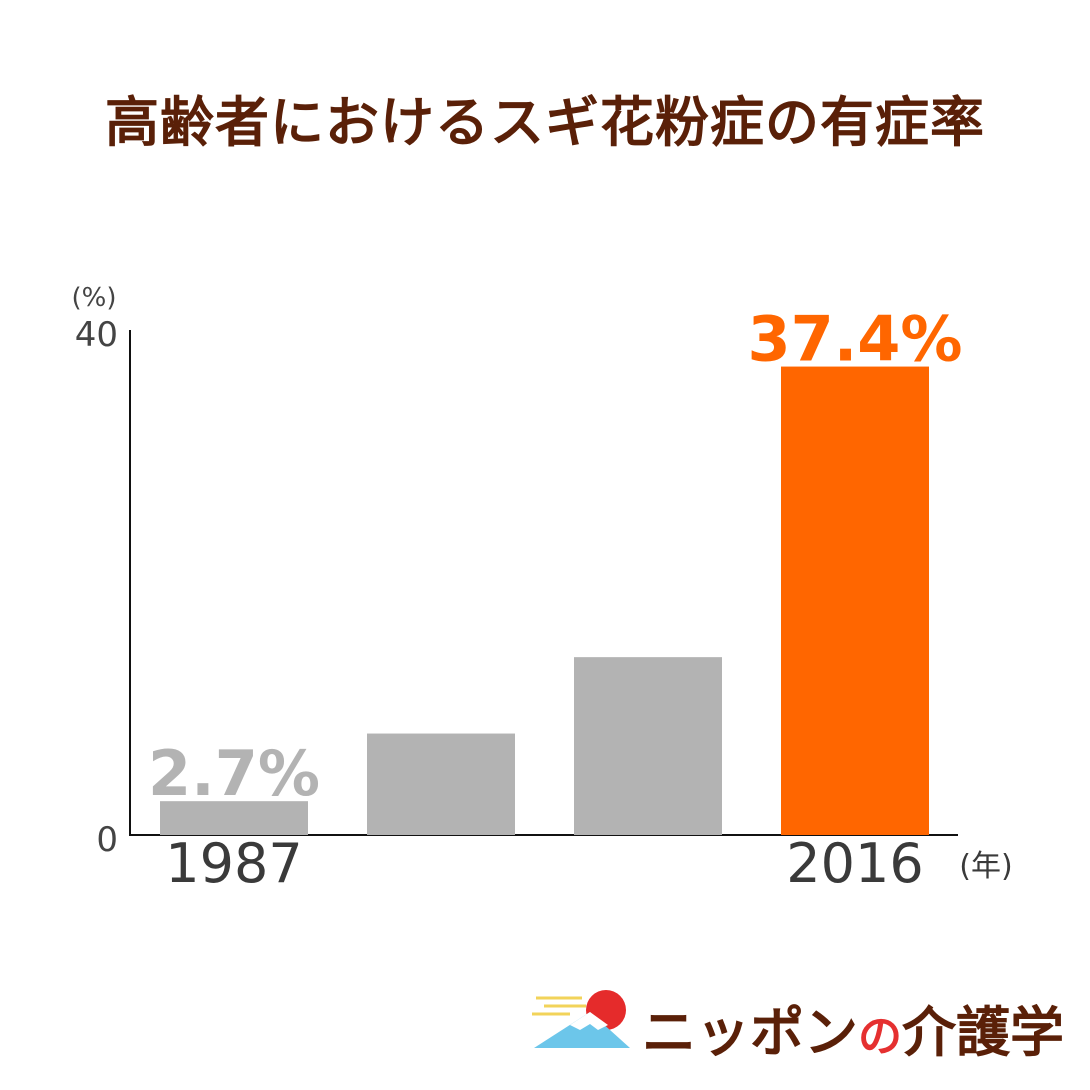 Image resolution: width=1090 pixels, height=1090 pixels. What do you see at coordinates (854, 863) in the screenshot?
I see `x-tick-2016: 2016` at bounding box center [854, 863].